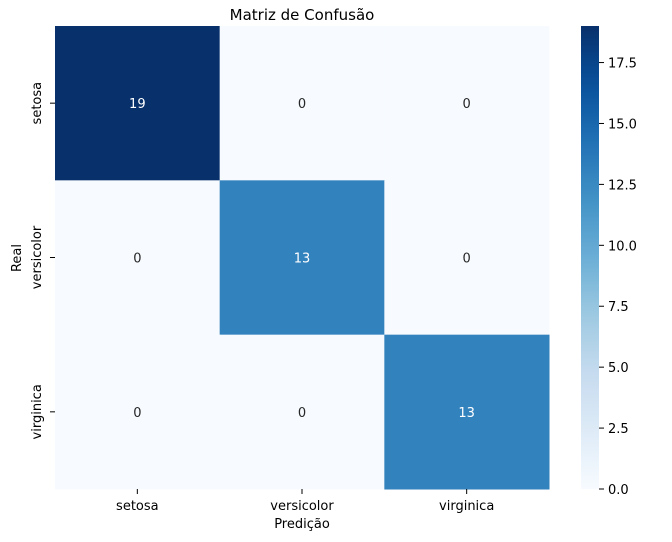  I want to click on chart-title: Matriz de Confusão, so click(302, 15).